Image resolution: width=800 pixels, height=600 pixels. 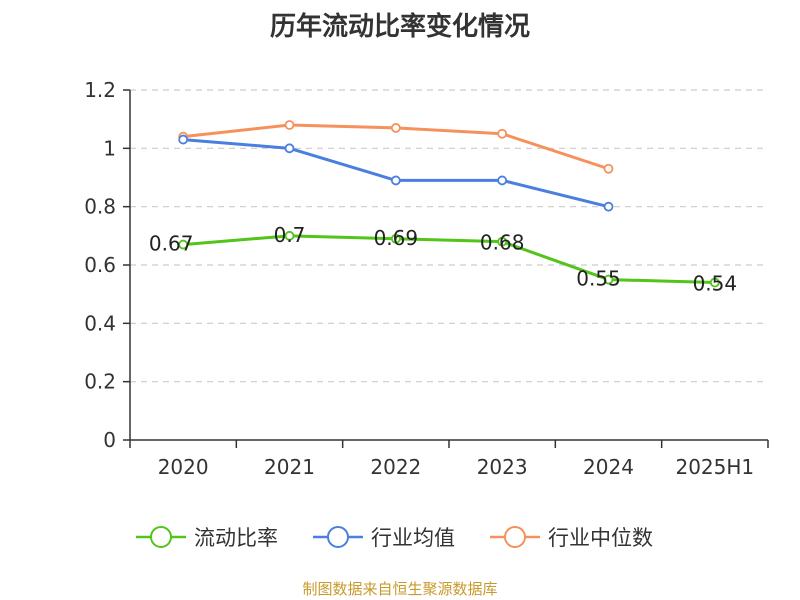 What do you see at coordinates (100, 265) in the screenshot?
I see `y-tick-label: 0.6` at bounding box center [100, 265].